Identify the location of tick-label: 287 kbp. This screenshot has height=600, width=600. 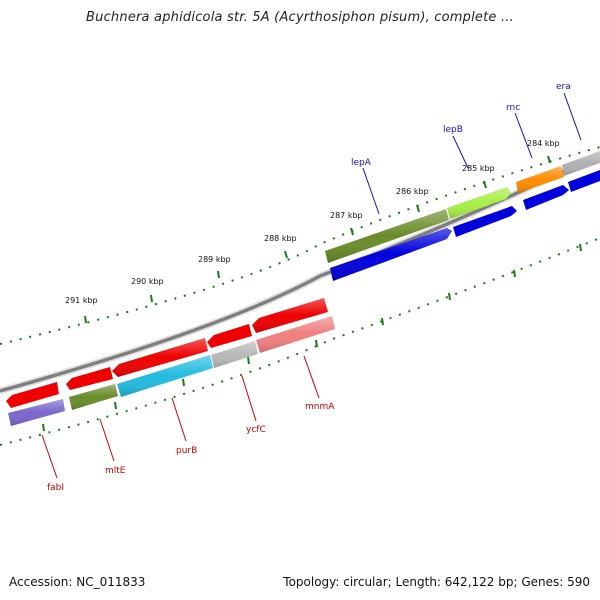
(346, 215).